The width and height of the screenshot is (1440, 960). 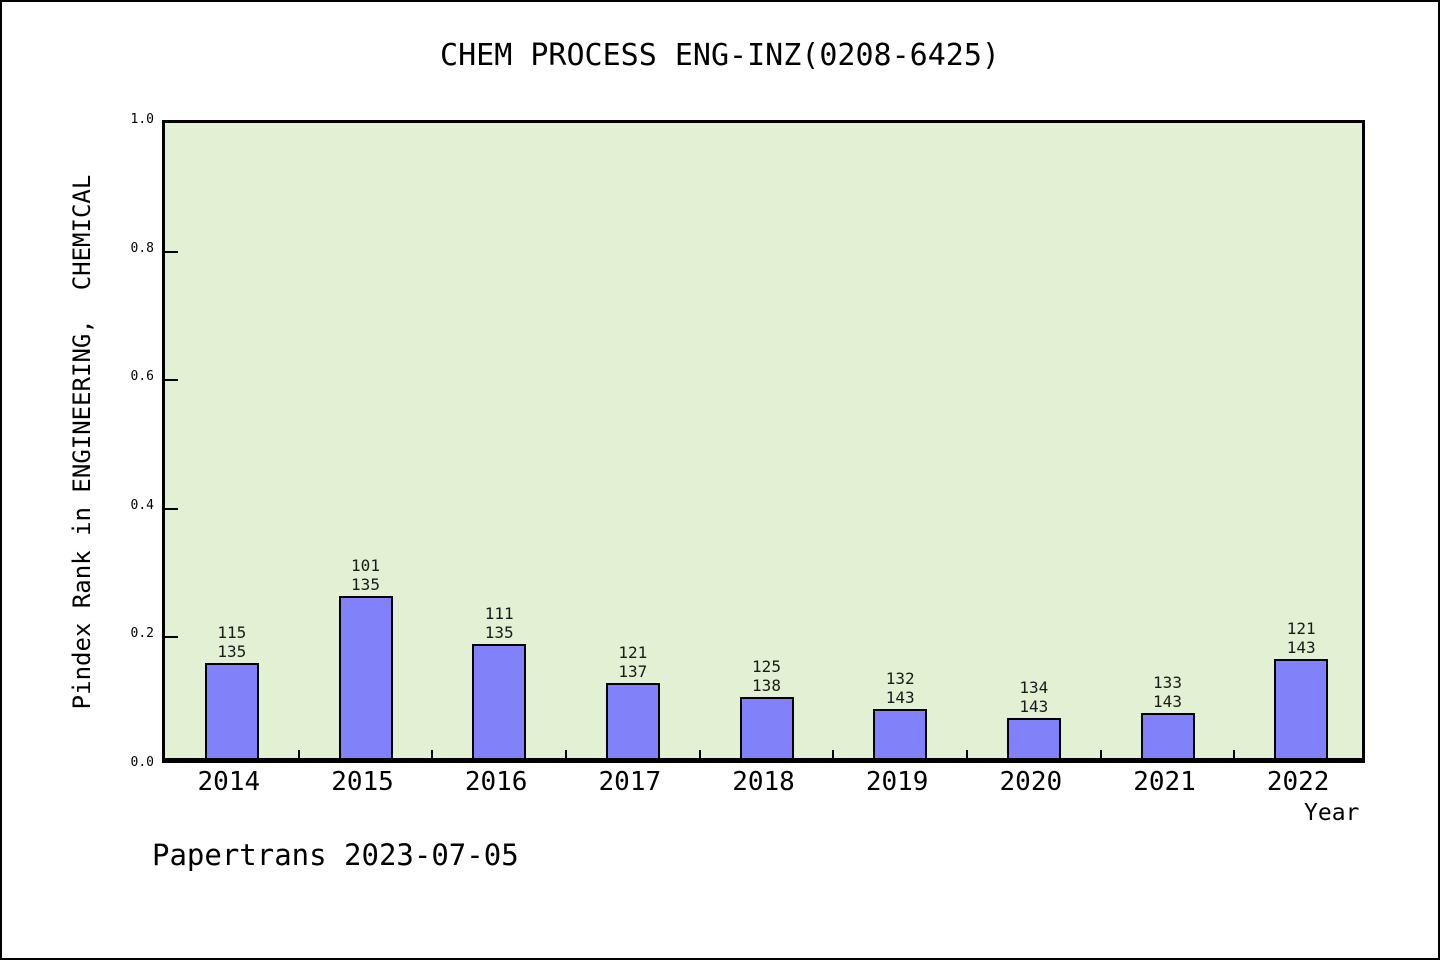 I want to click on x-axis-label: Year, so click(x=1332, y=813).